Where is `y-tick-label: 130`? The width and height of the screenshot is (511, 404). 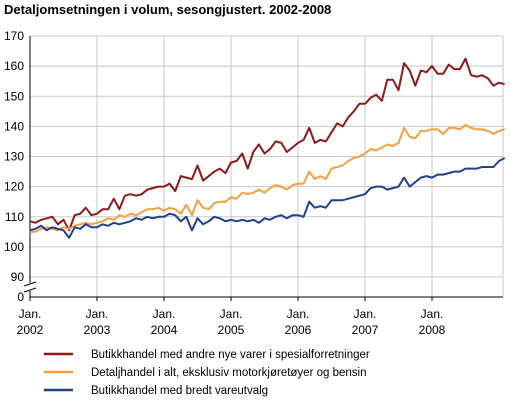
y-tick-label: 130 is located at coordinates (14, 157).